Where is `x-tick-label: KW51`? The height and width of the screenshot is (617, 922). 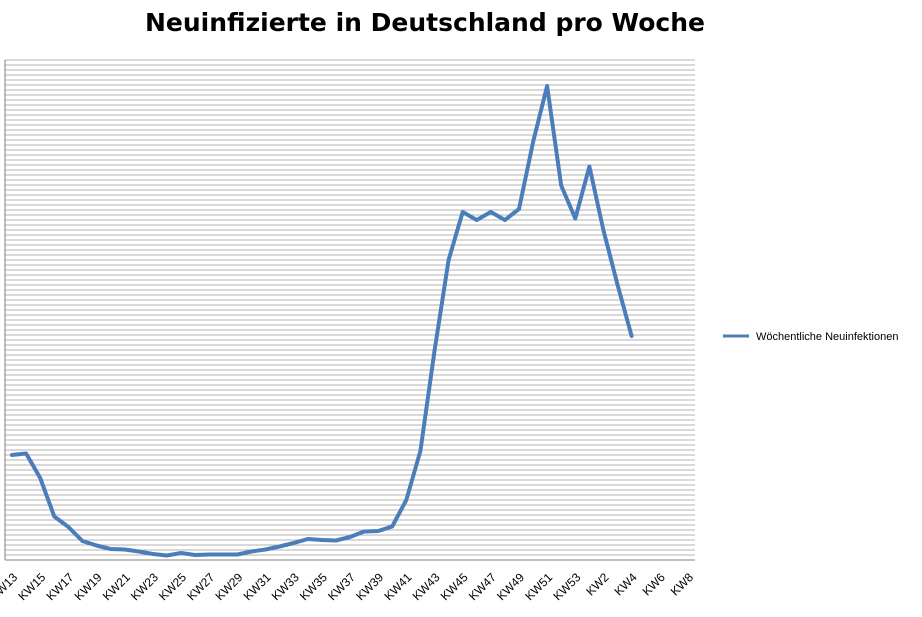
x-tick-label: KW51 is located at coordinates (538, 586).